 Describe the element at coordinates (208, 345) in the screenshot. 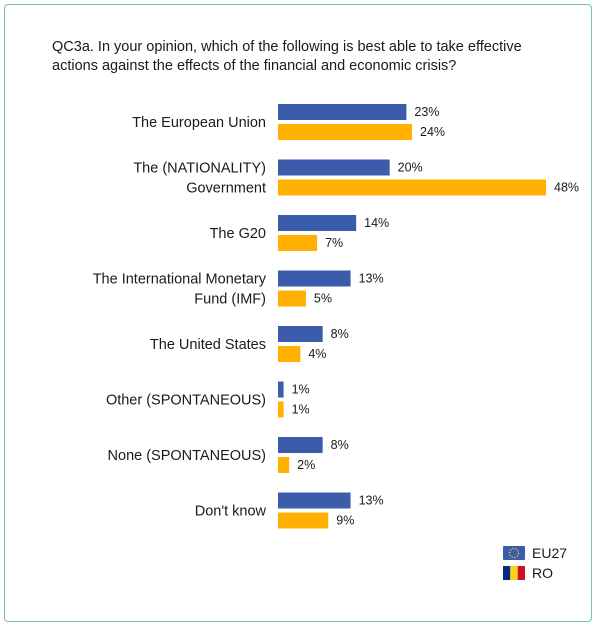

I see `category-label: The United States` at that location.